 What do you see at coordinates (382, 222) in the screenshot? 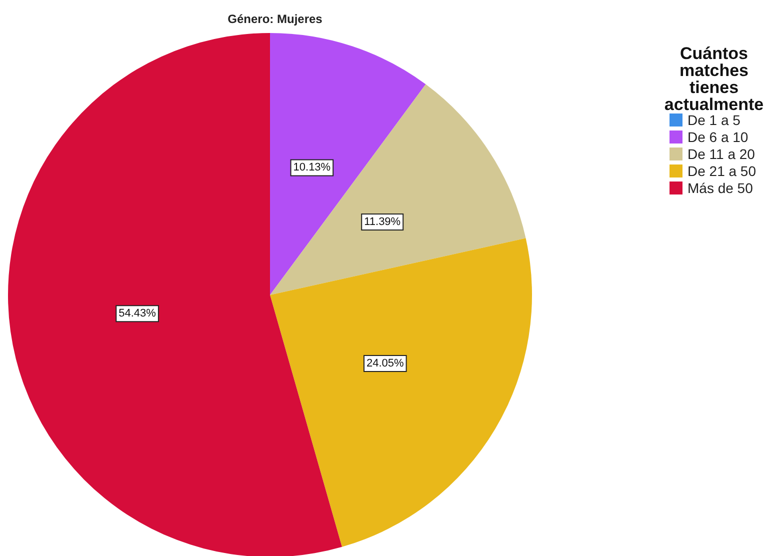
I see `data-label: 11.39%` at bounding box center [382, 222].